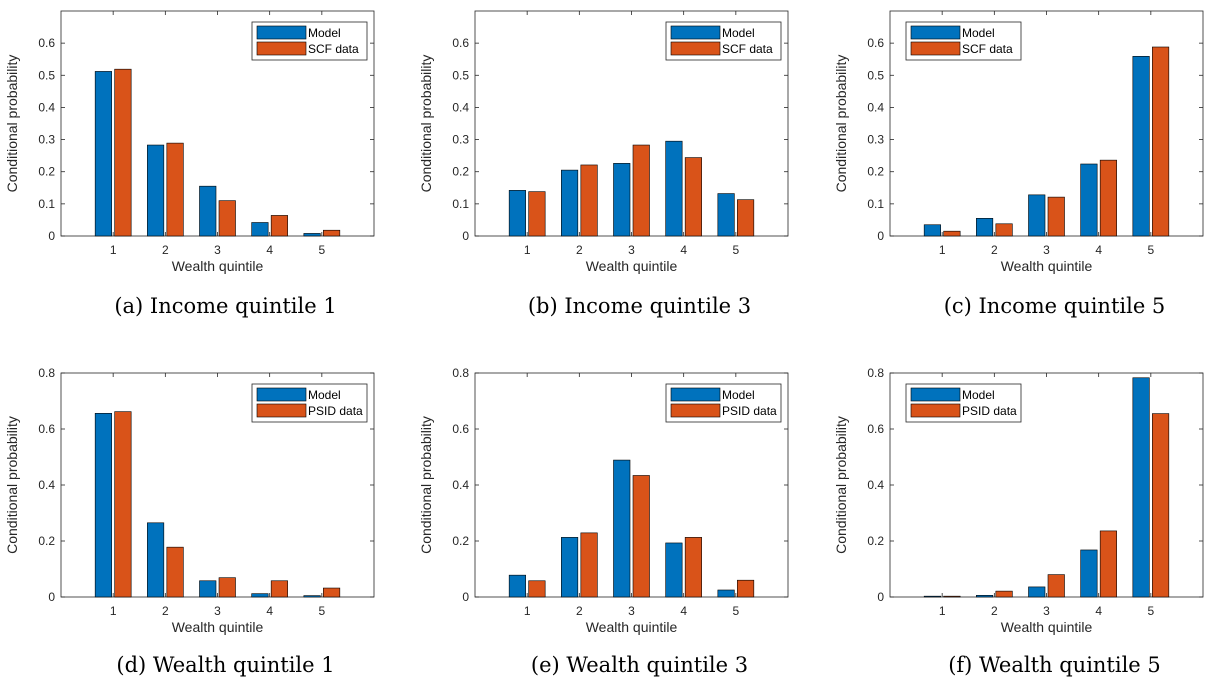 The width and height of the screenshot is (1205, 679). What do you see at coordinates (1055, 306) in the screenshot?
I see `panel-caption: (c) Income quintile 5` at bounding box center [1055, 306].